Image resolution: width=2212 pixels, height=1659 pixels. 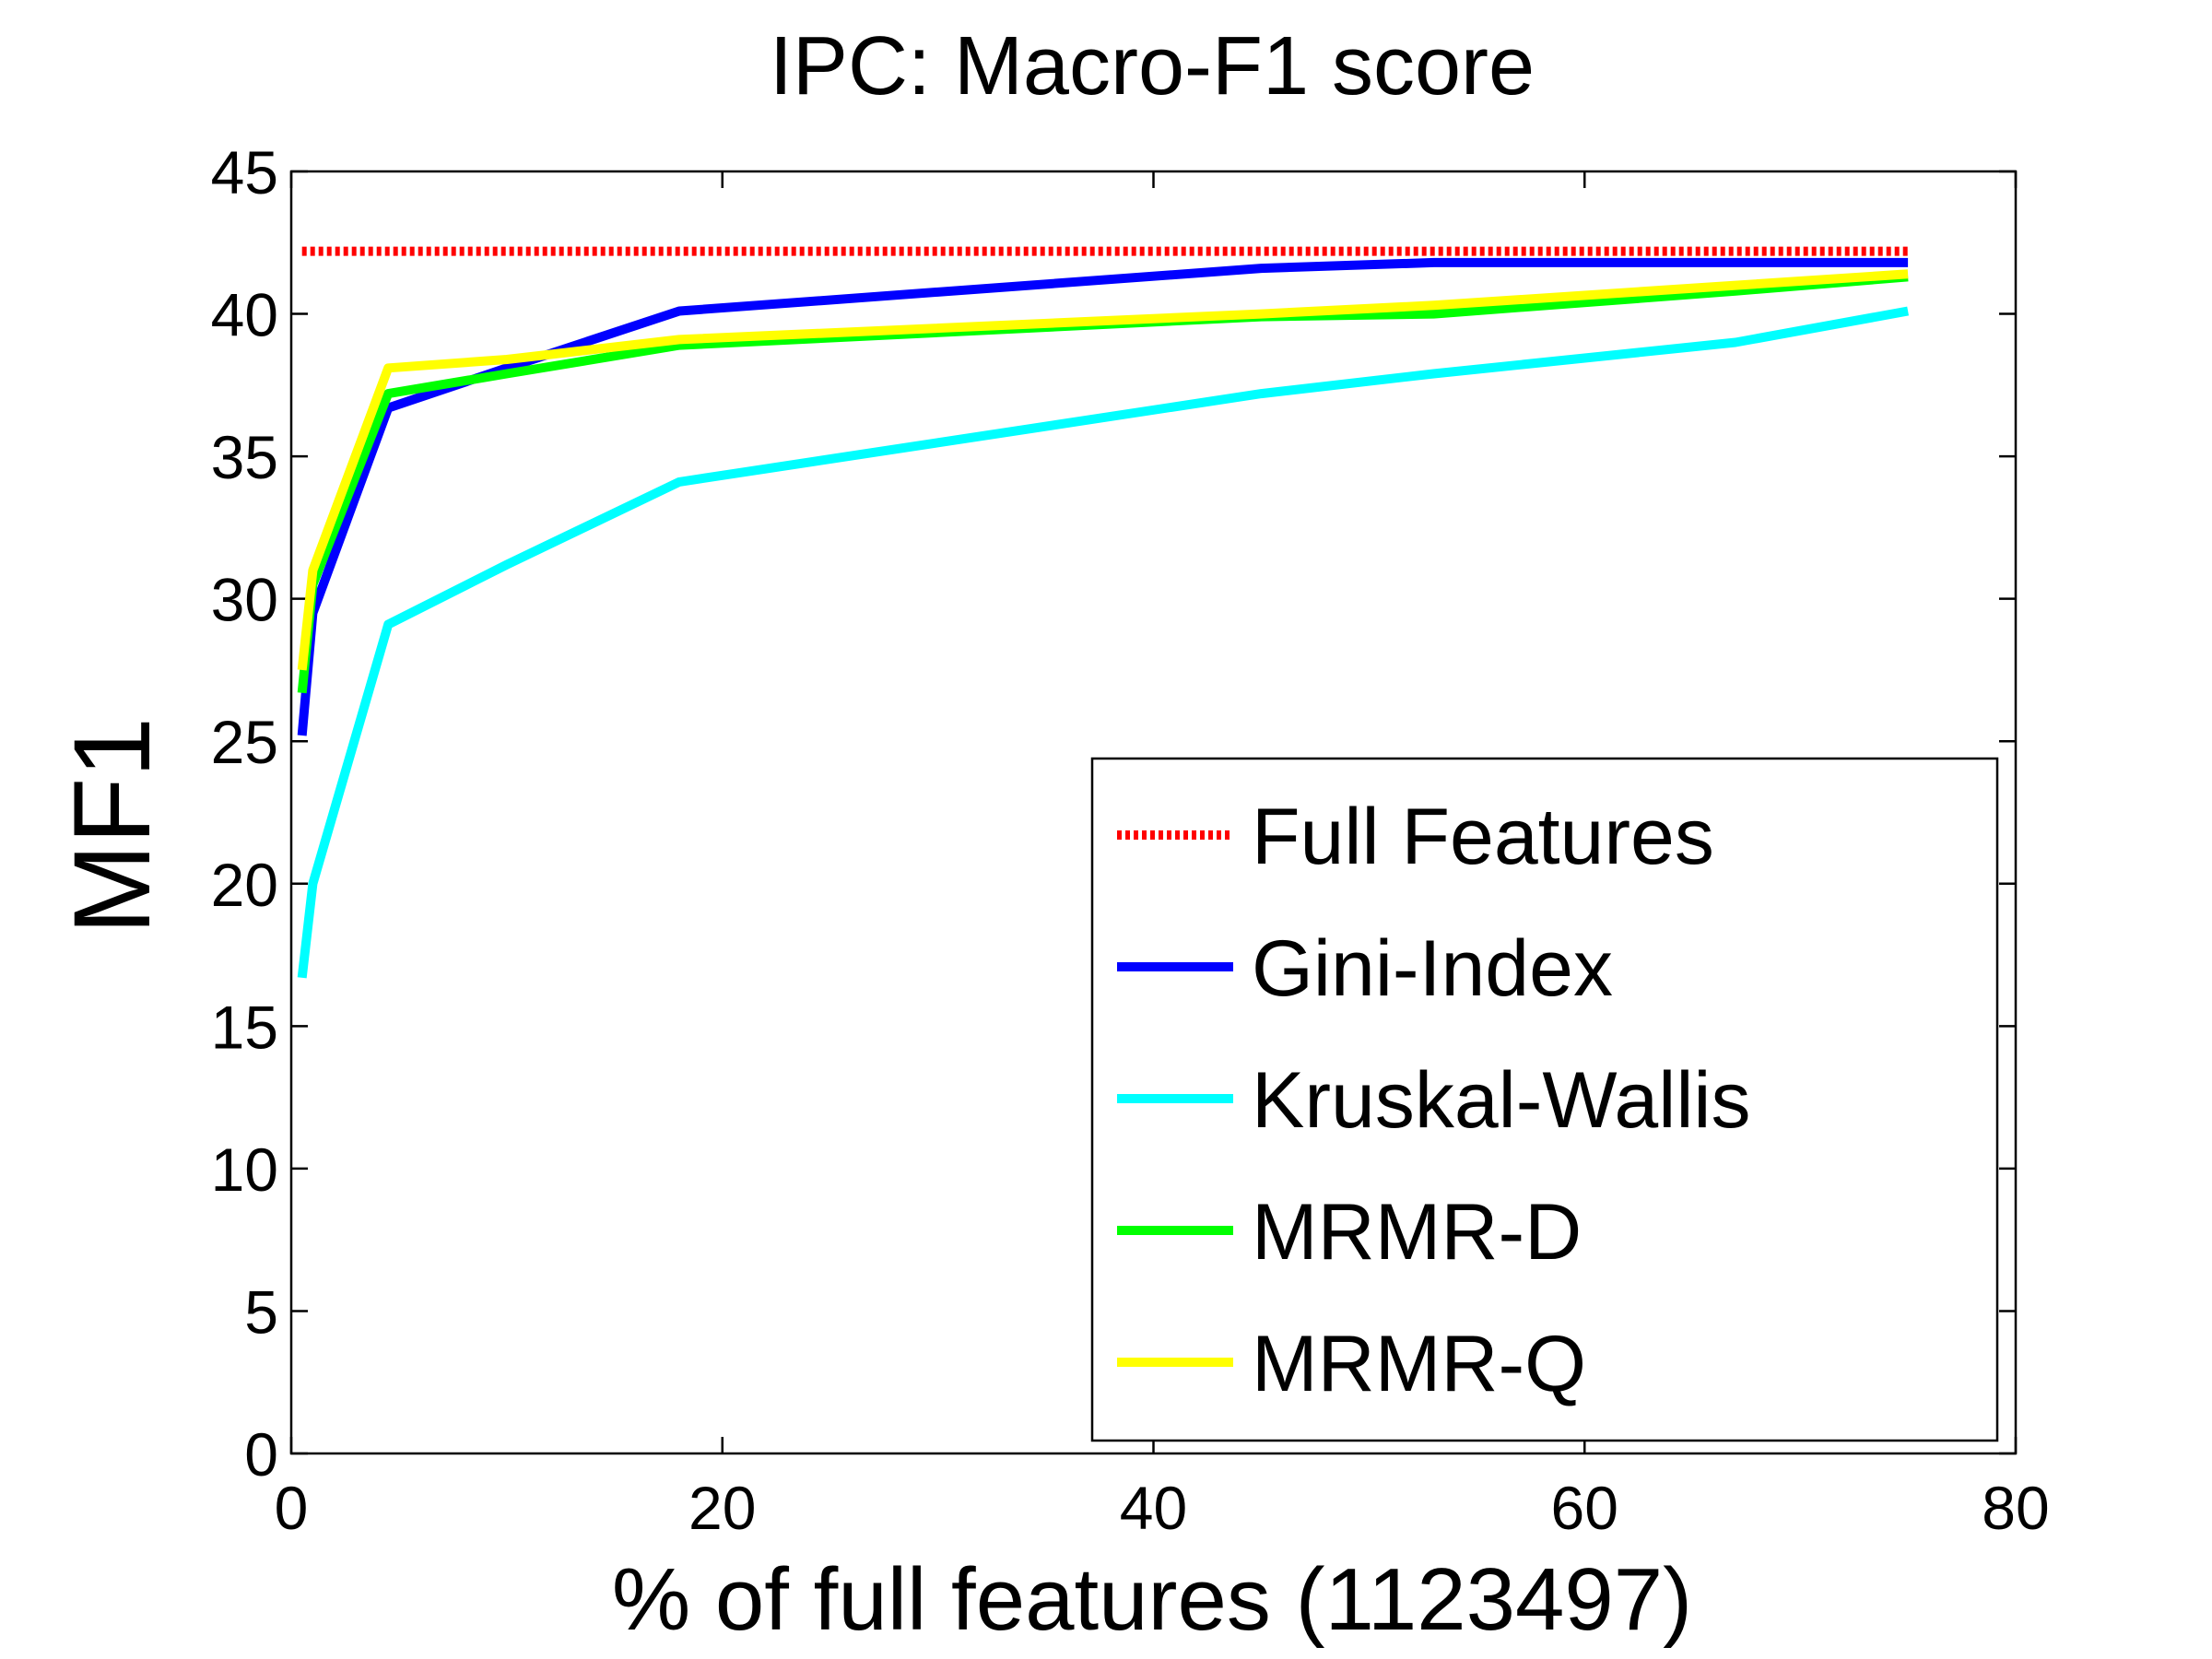 What do you see at coordinates (1501, 1100) in the screenshot?
I see `legend-label-kruskal-wallis: Kruskal-Wallis` at bounding box center [1501, 1100].